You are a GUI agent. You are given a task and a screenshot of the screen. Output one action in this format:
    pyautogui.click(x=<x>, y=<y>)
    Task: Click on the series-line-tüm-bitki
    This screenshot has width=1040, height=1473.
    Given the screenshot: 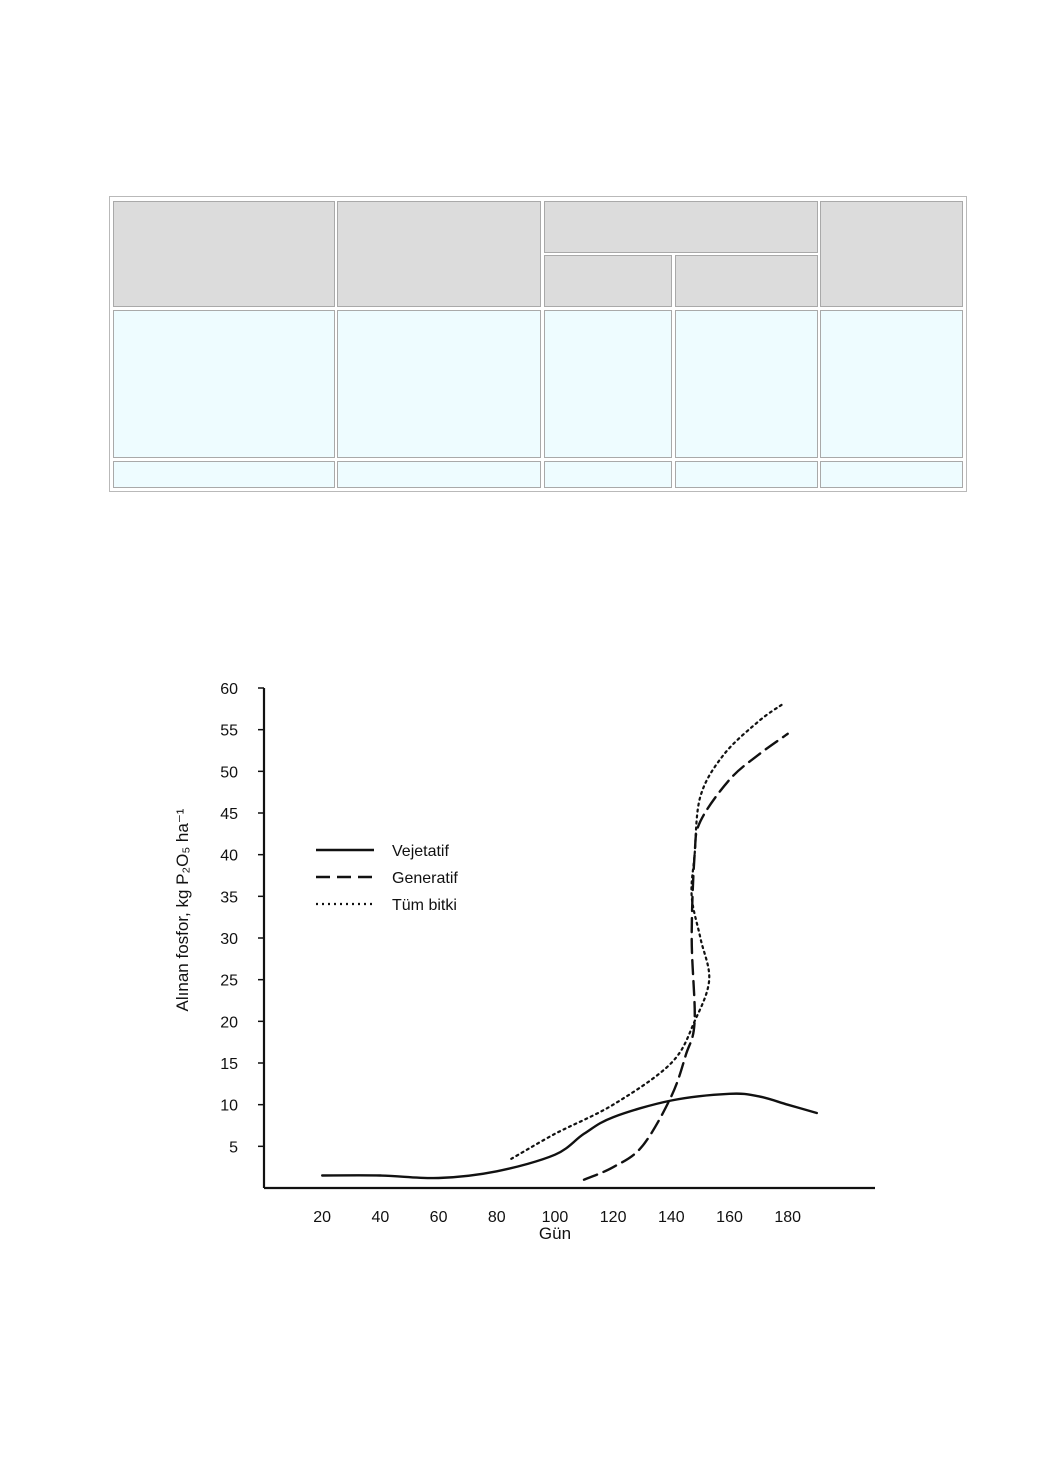 What is the action you would take?
    pyautogui.click(x=646, y=931)
    